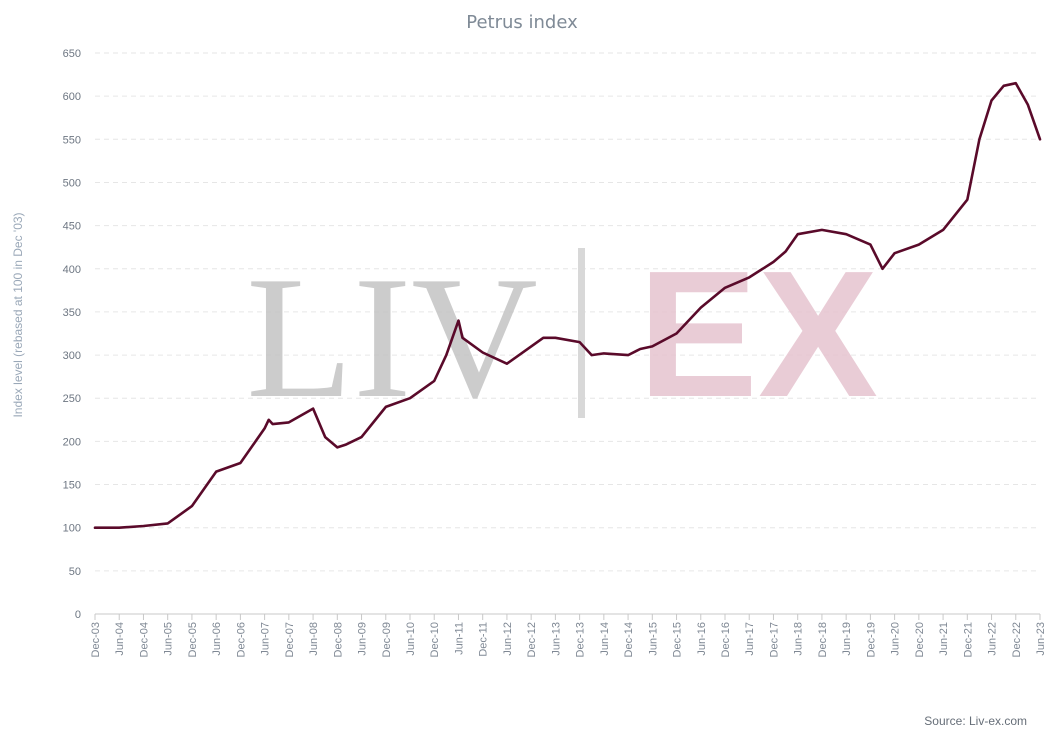 The image size is (1045, 730). I want to click on y-tick-label: 300, so click(72, 356).